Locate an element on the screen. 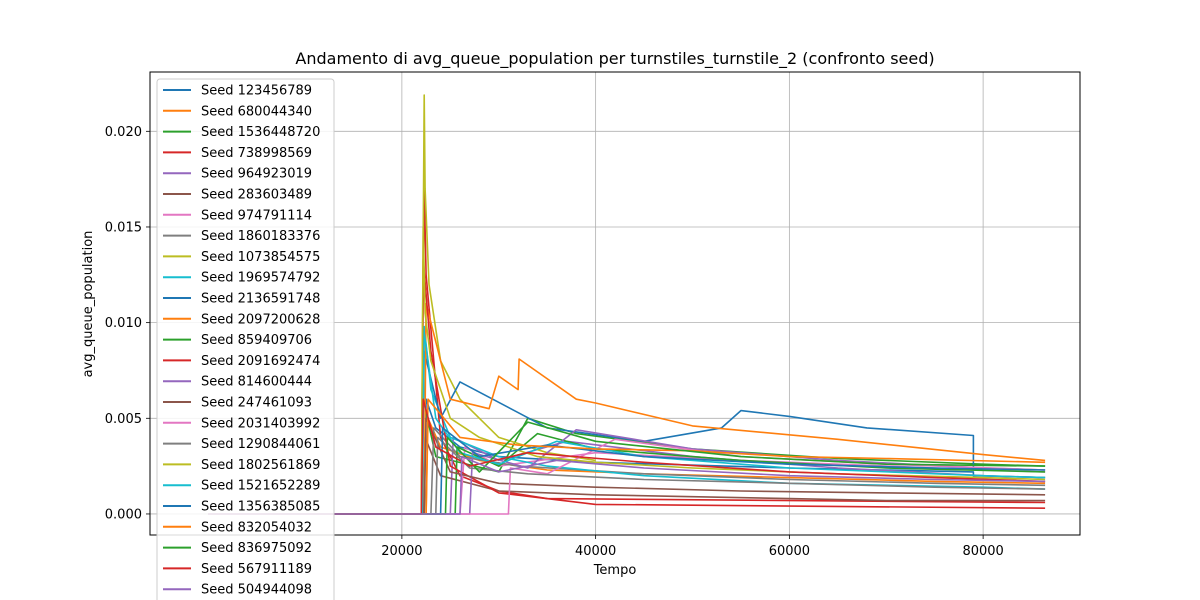 Image resolution: width=1200 pixels, height=600 pixels. legend-label: Seed 964923019 is located at coordinates (256, 174).